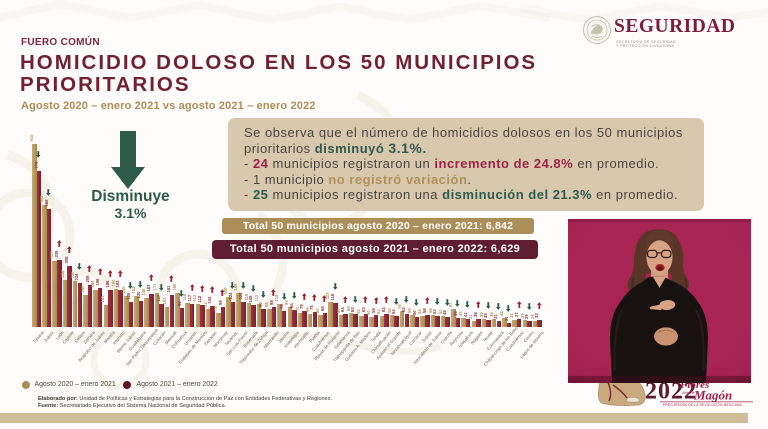  What do you see at coordinates (688, 392) in the screenshot?
I see `svg-text: Año de` at bounding box center [688, 392].